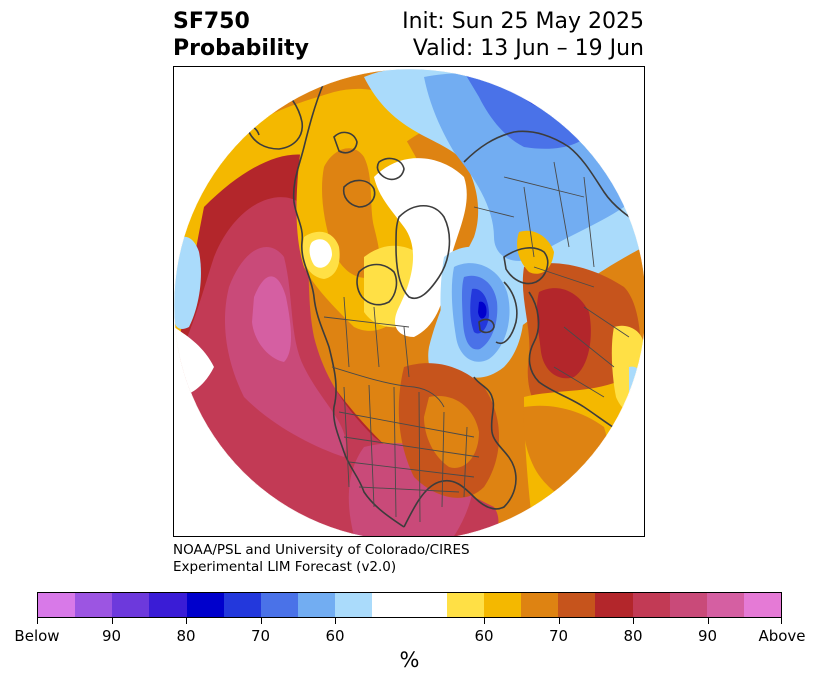 The width and height of the screenshot is (819, 686). I want to click on valid-date-label: Valid: 13 Jun – 19 Jun, so click(528, 48).